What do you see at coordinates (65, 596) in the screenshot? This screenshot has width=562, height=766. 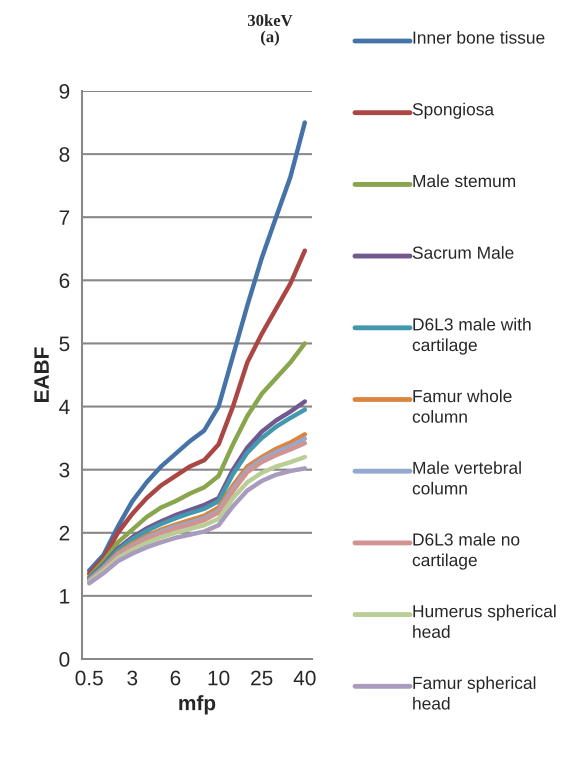 I see `y-tick-label: 1` at bounding box center [65, 596].